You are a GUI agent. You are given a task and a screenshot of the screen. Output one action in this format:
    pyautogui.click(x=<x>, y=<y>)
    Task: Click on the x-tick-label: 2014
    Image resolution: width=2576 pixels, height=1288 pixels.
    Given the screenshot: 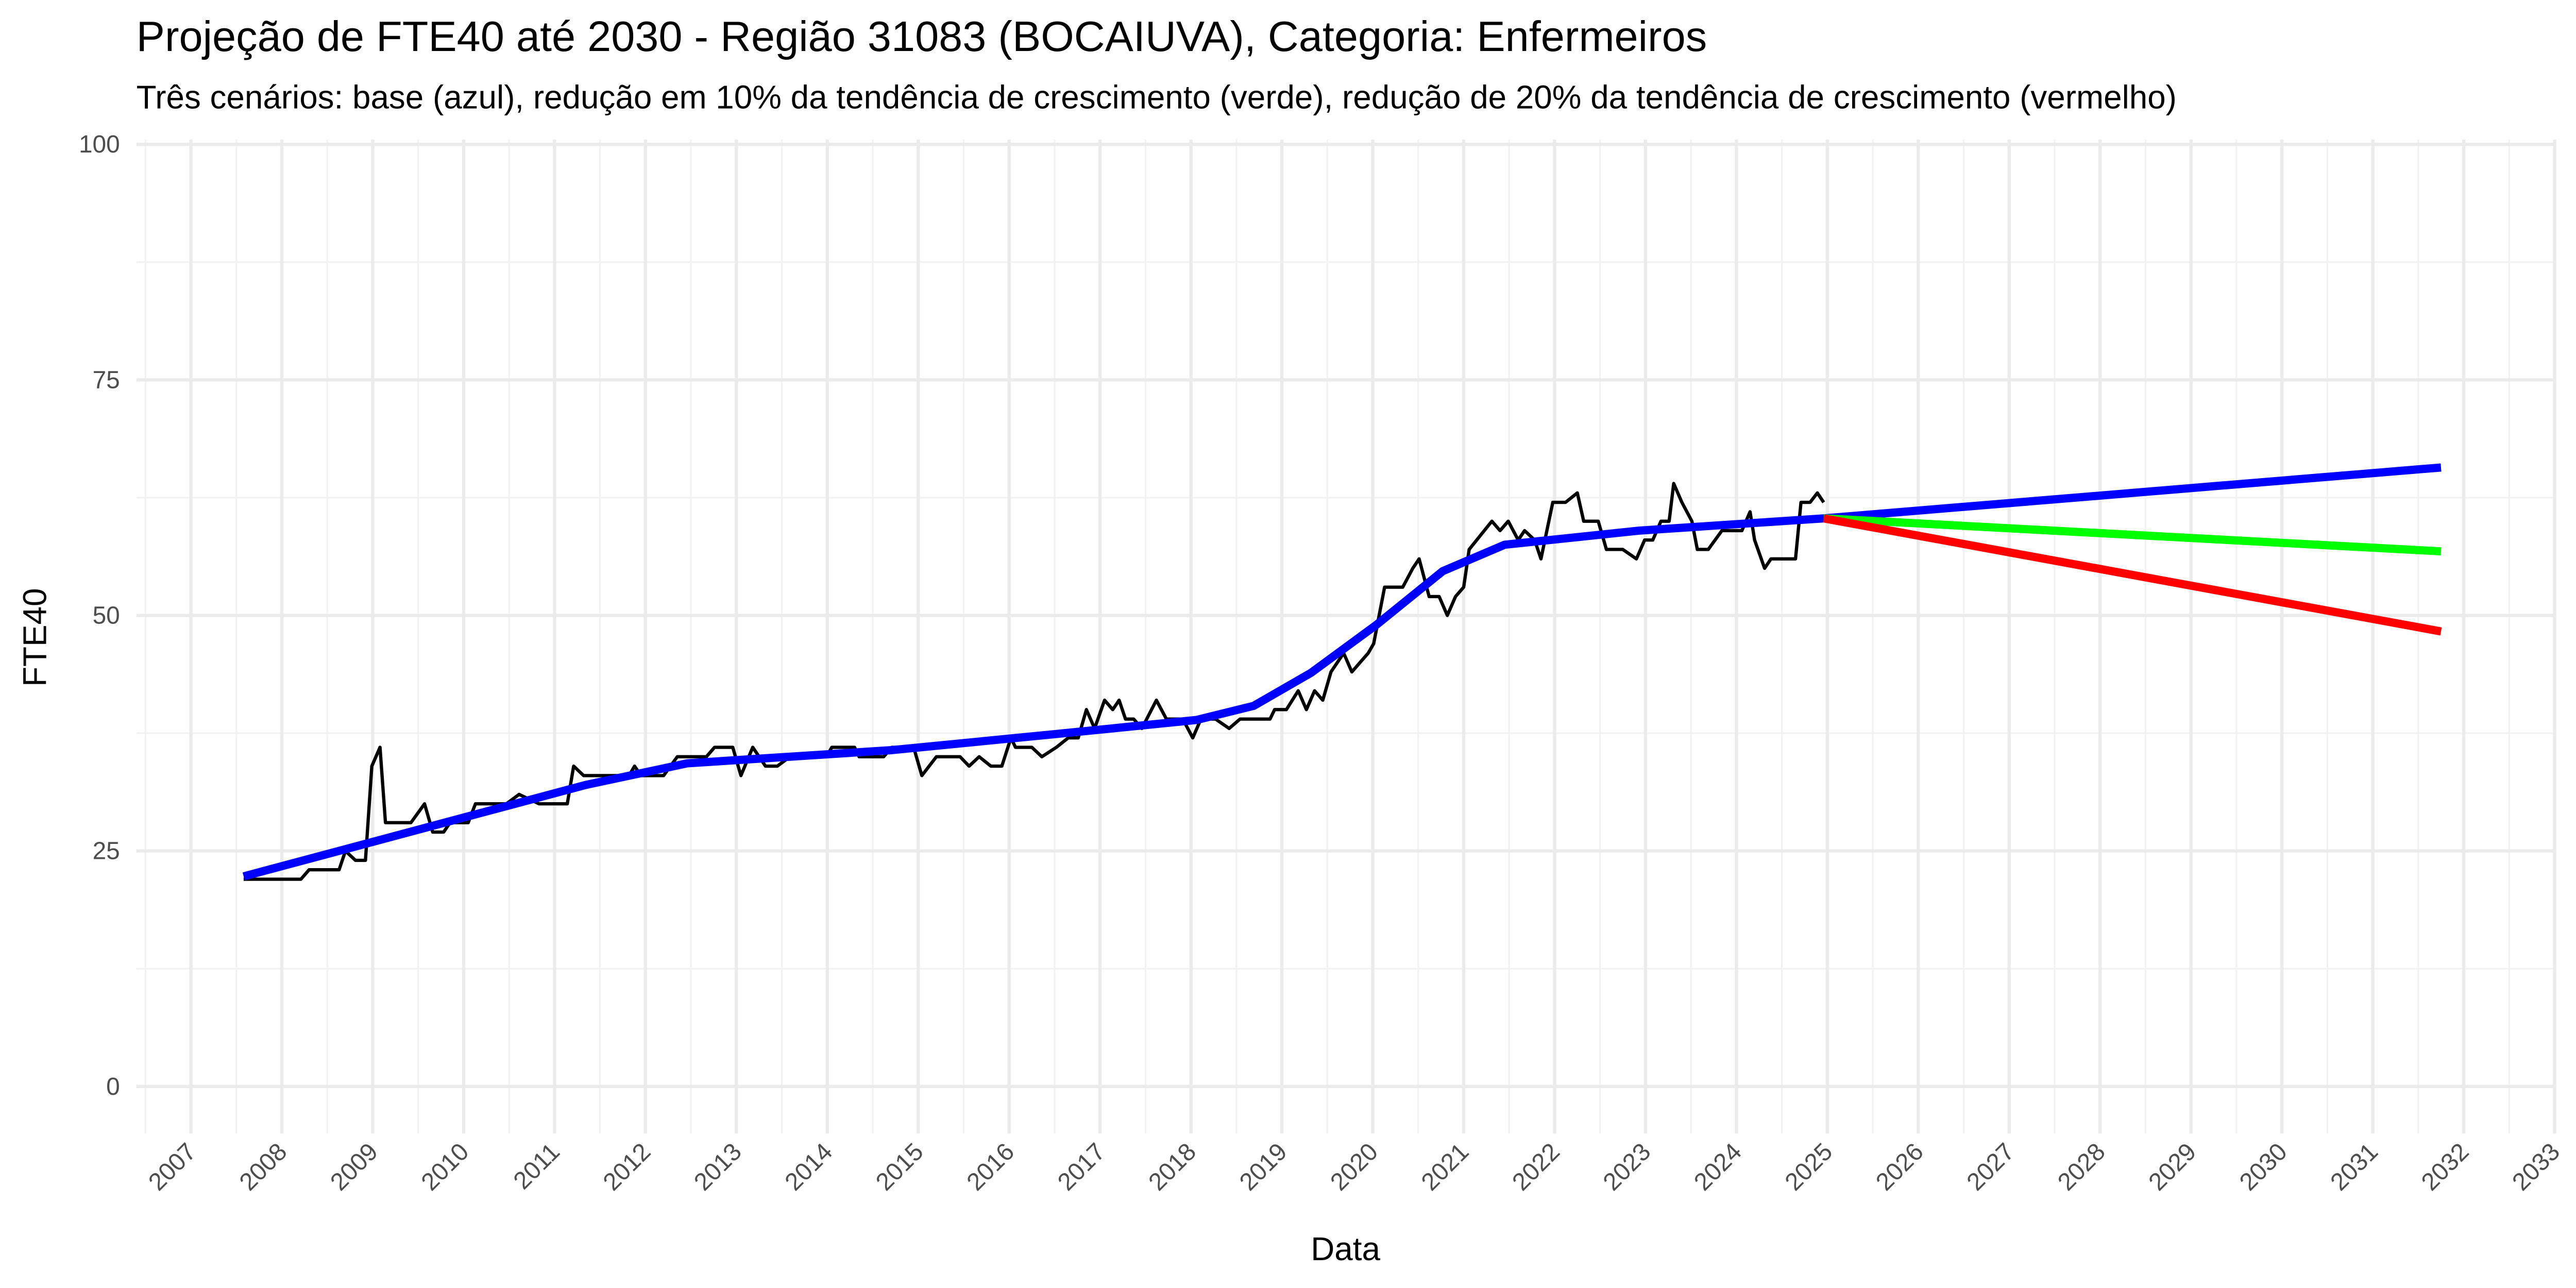 What is the action you would take?
    pyautogui.click(x=809, y=1167)
    